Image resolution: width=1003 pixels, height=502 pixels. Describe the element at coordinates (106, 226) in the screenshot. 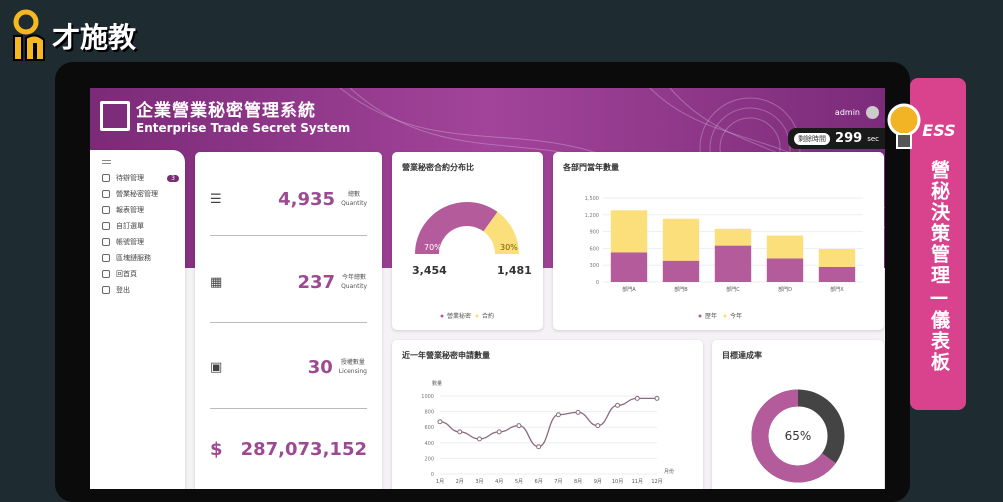

I see `menu-icon` at that location.